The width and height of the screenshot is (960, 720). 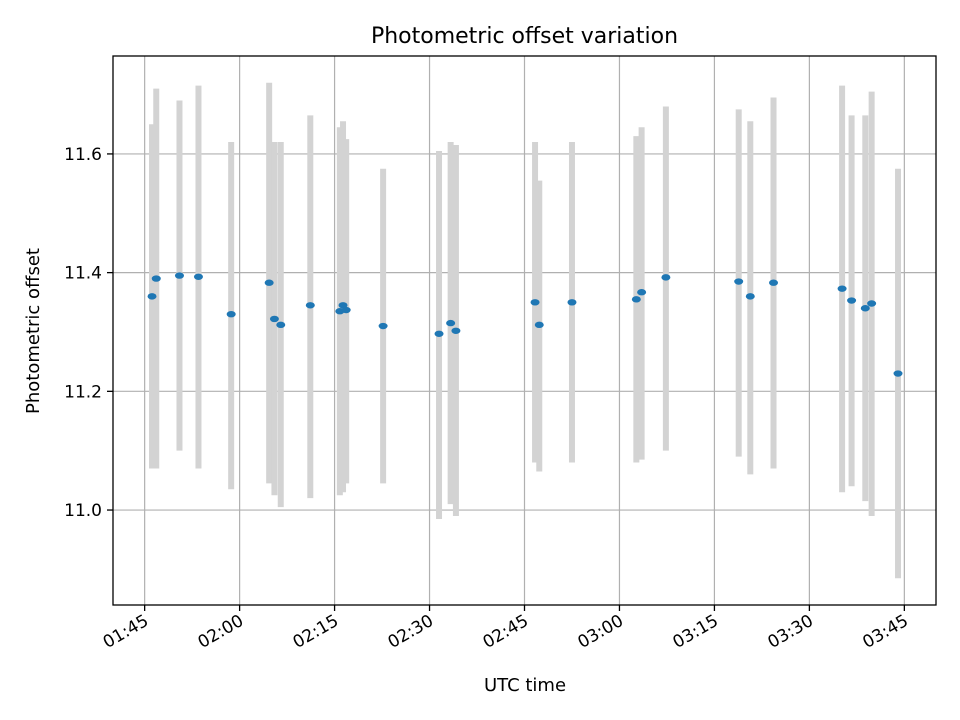 What do you see at coordinates (88, 333) in the screenshot?
I see `y-axis-ticks: 11.0 11.2 11.4 11.6` at bounding box center [88, 333].